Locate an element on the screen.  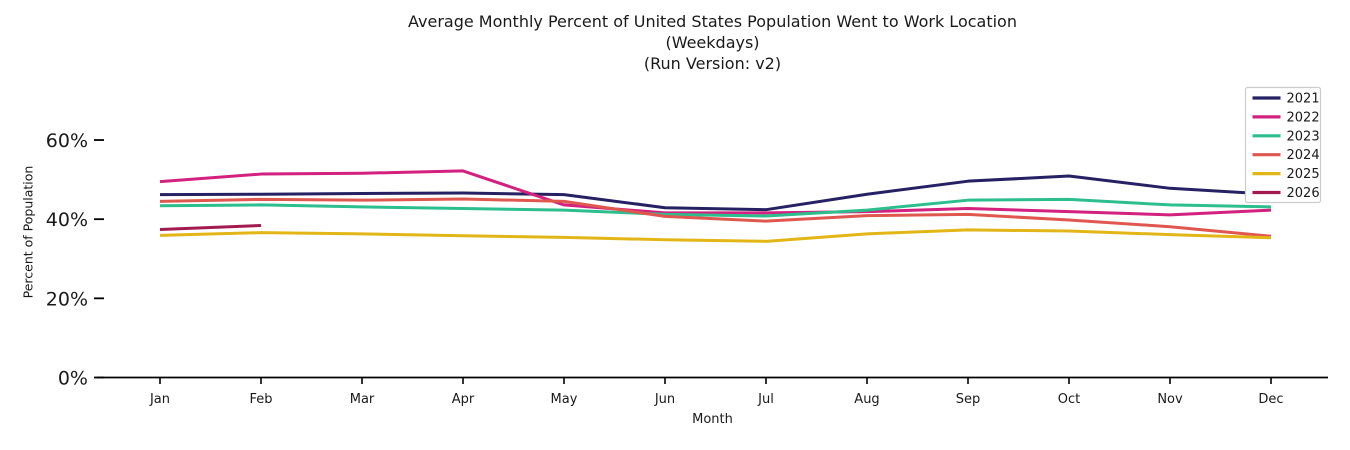
x-tick-label-jul: Jul is located at coordinates (765, 399).